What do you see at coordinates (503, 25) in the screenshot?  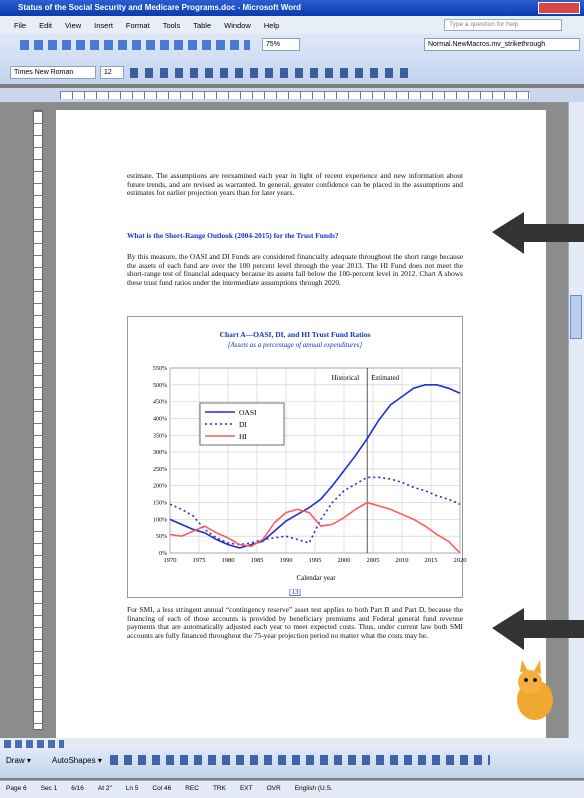 I see `help-box: Type a question for help` at bounding box center [503, 25].